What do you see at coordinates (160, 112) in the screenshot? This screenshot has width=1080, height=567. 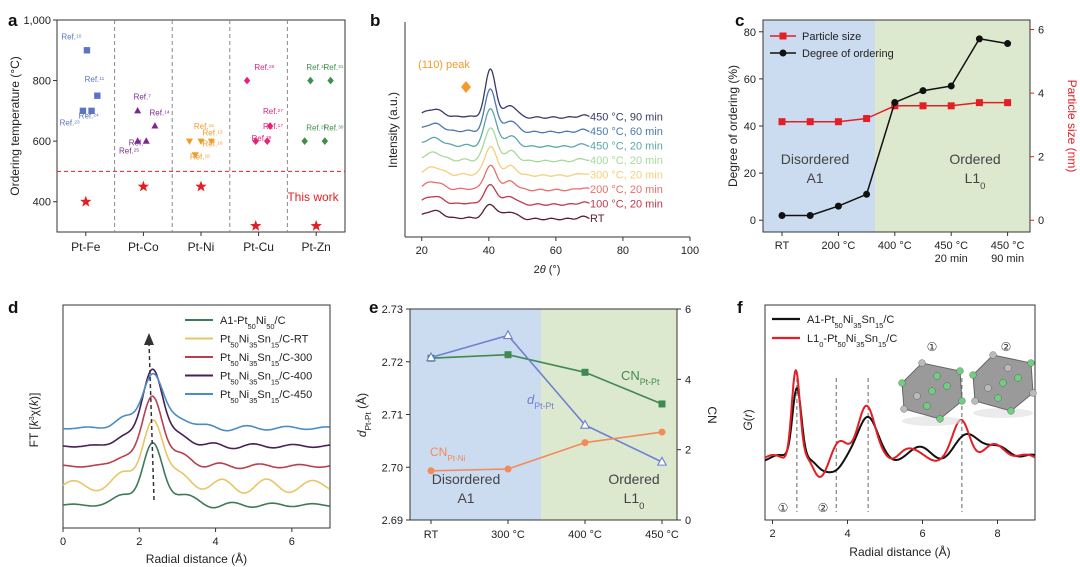 I see `ref-label: Ref.14` at bounding box center [160, 112].